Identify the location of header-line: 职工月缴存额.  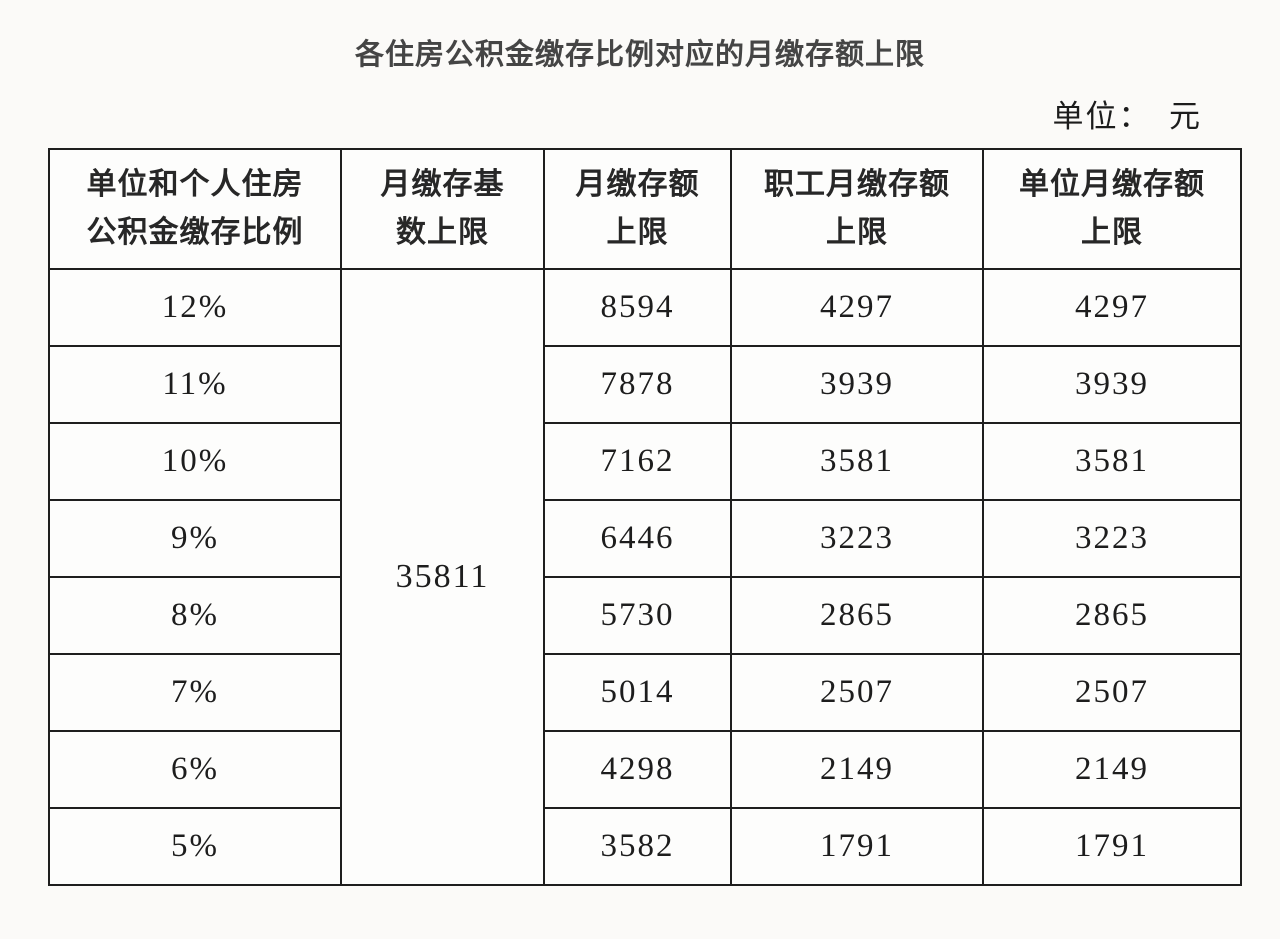
(857, 185).